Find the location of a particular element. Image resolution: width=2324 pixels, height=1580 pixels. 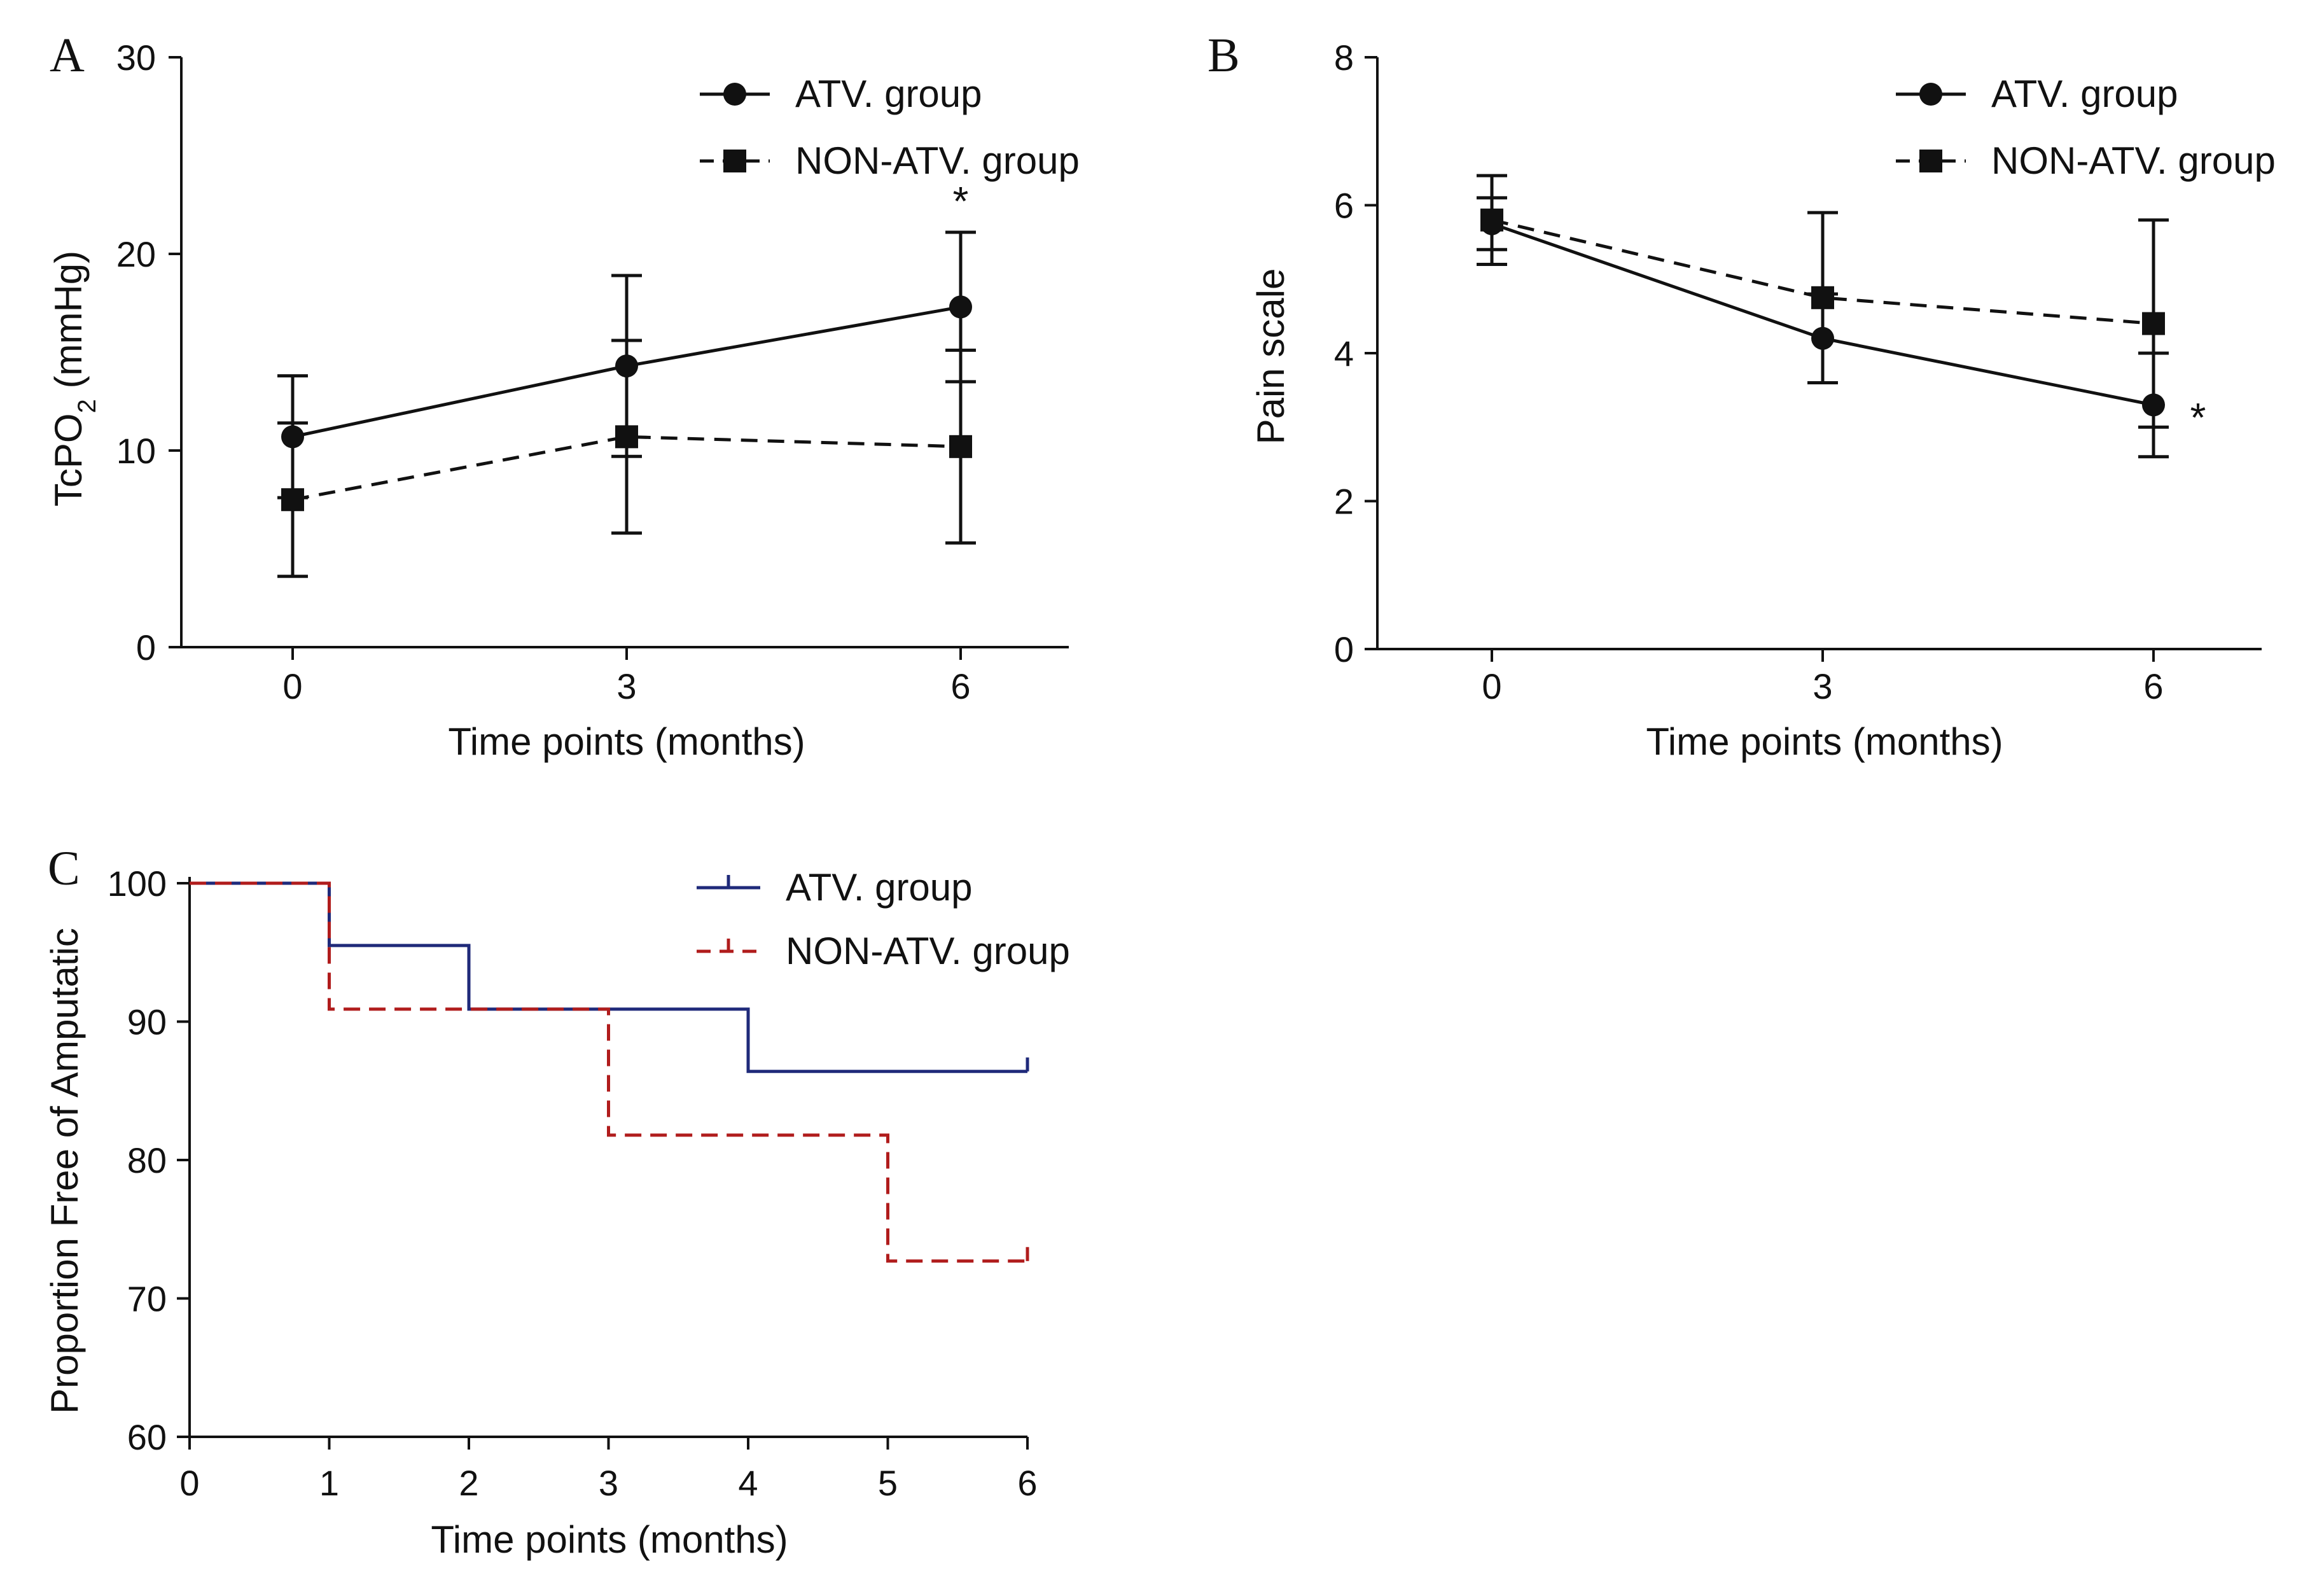

panel-a-y-tick-label: 30 is located at coordinates (136, 58).